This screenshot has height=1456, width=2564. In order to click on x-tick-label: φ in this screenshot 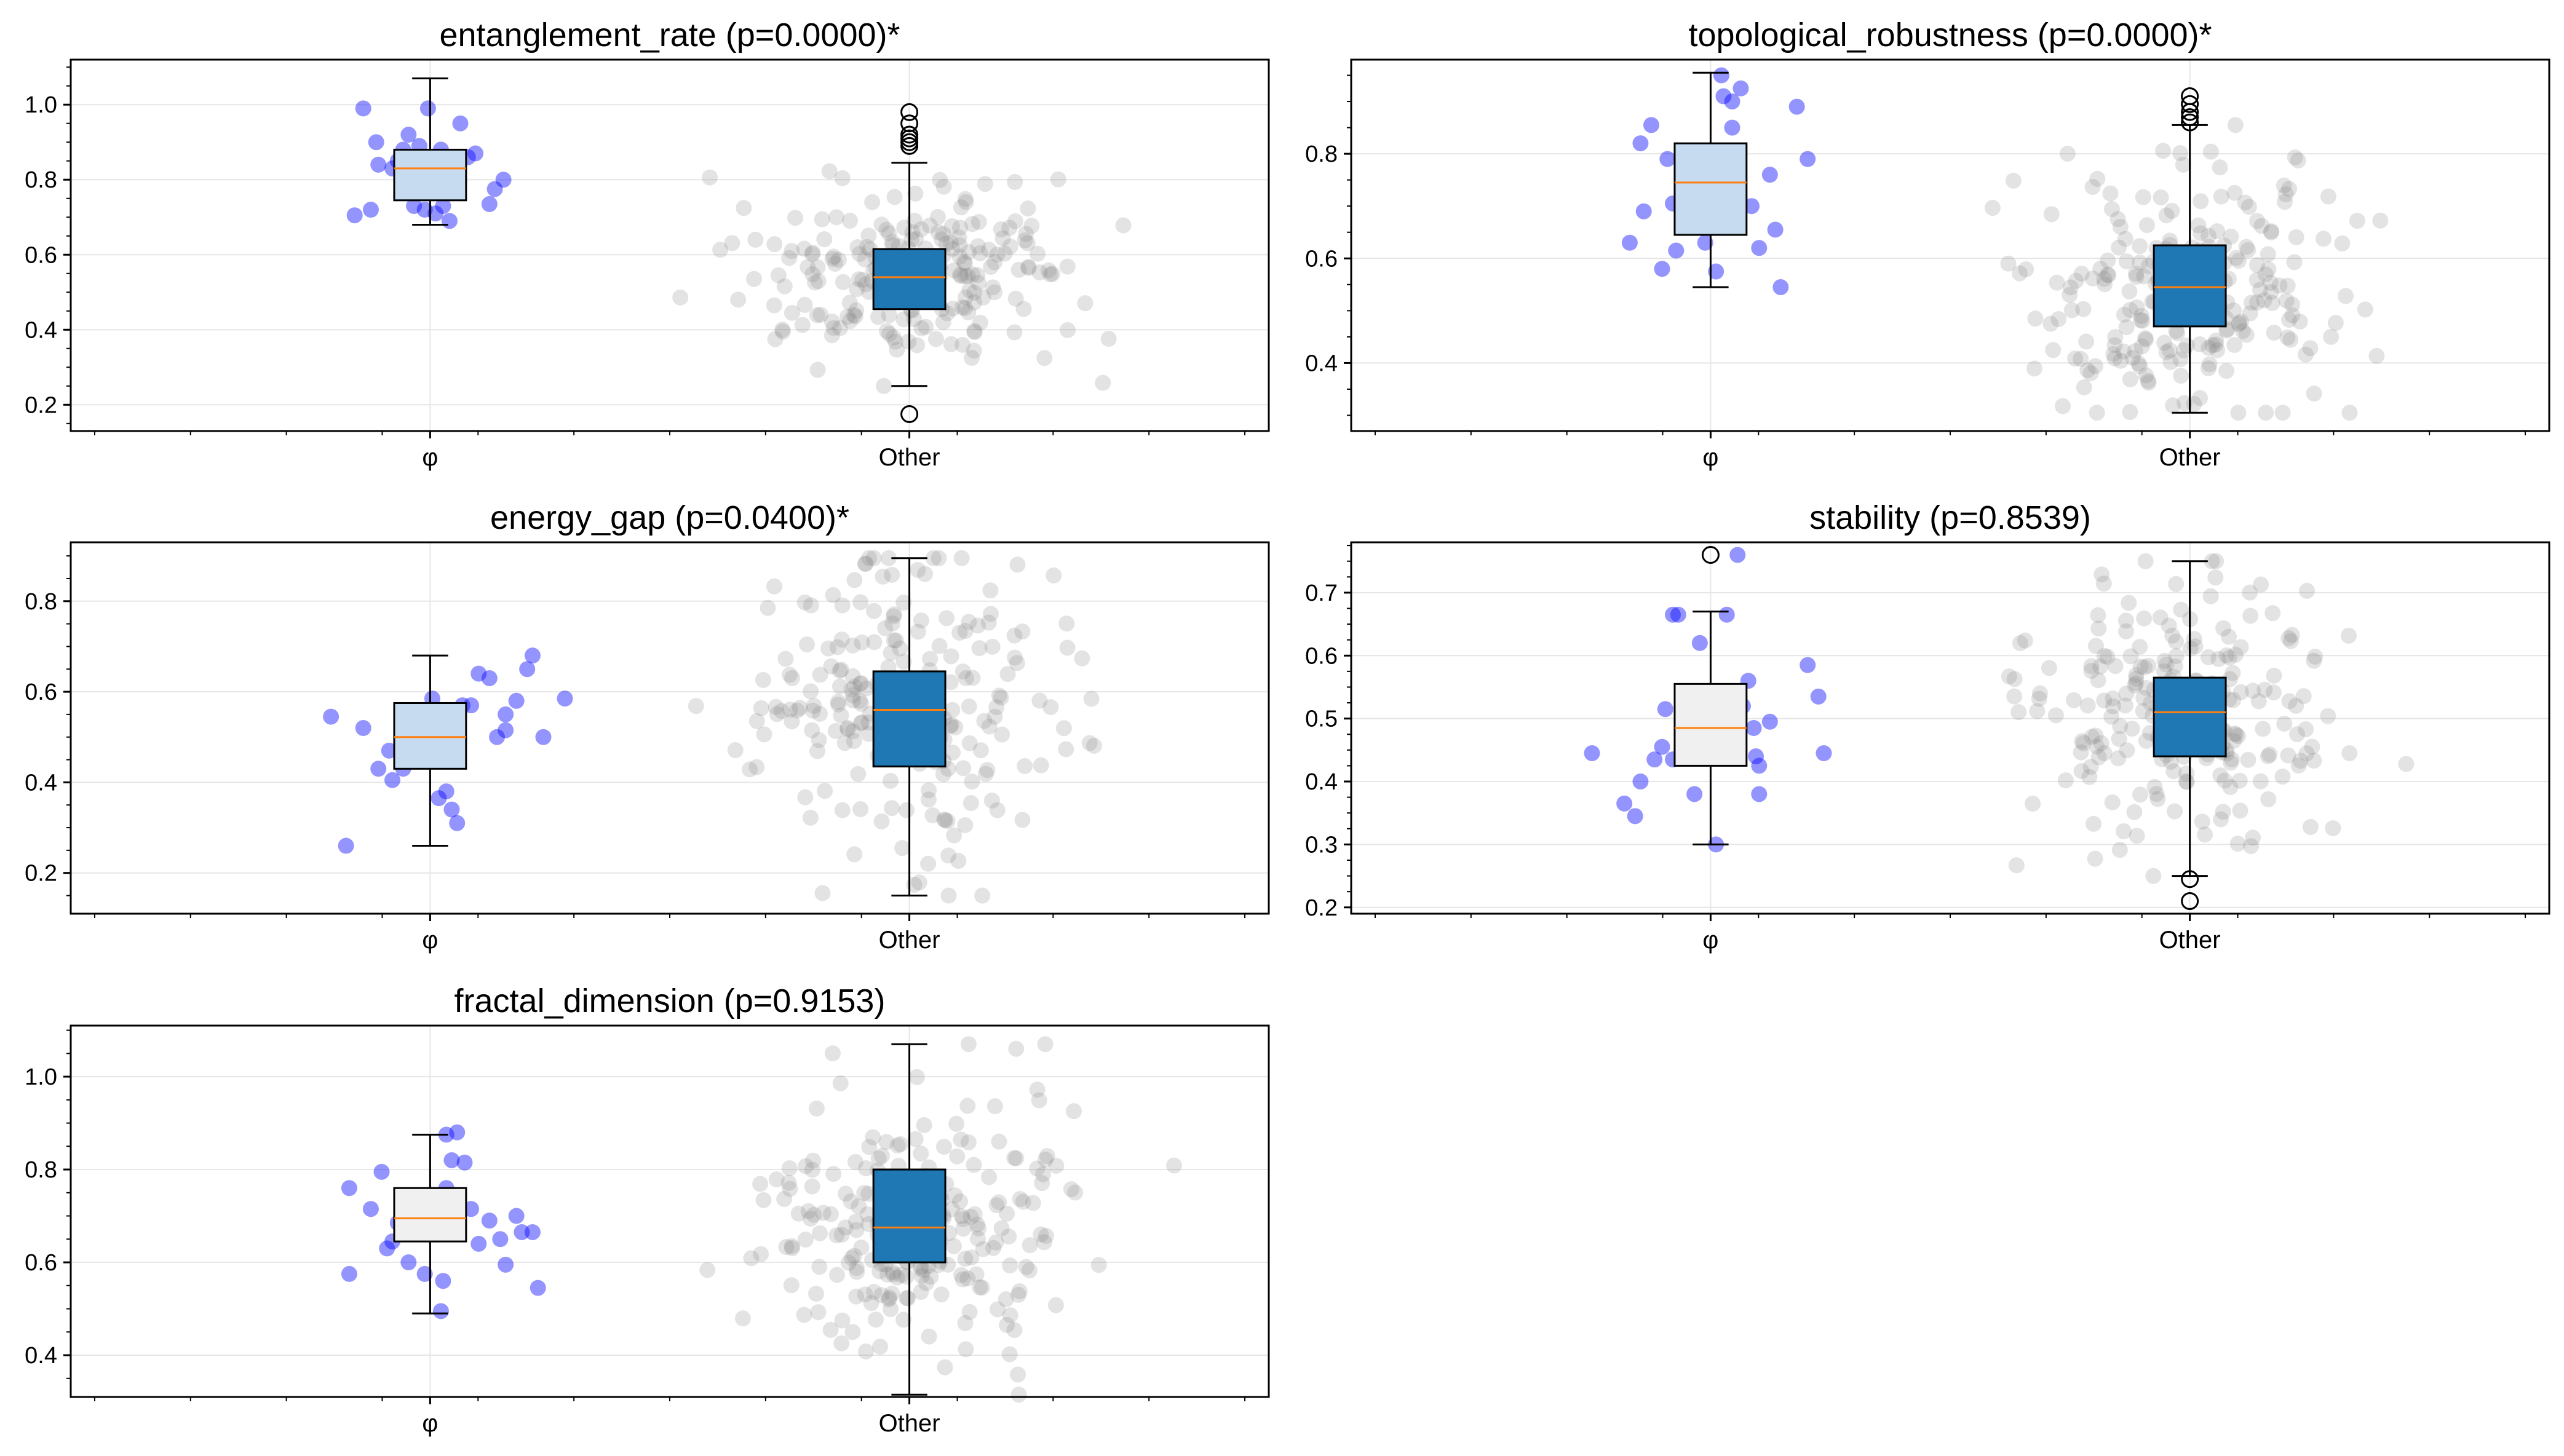, I will do `click(430, 457)`.